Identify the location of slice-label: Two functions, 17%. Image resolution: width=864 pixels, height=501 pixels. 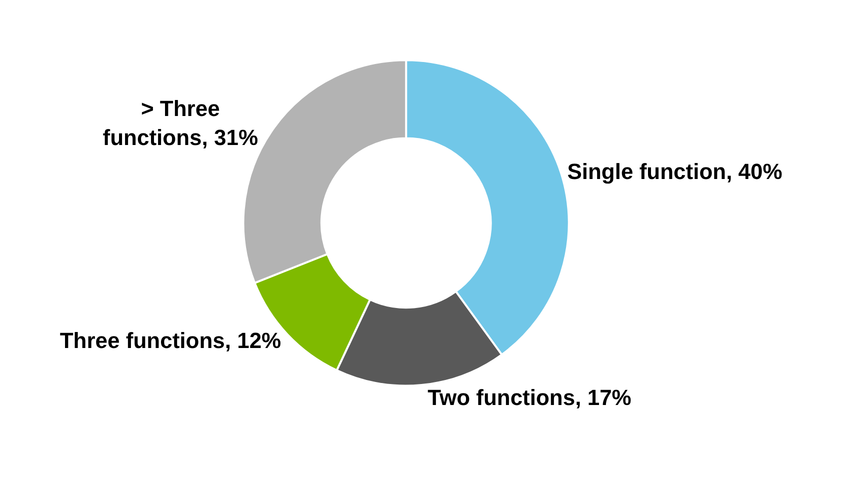
(530, 397).